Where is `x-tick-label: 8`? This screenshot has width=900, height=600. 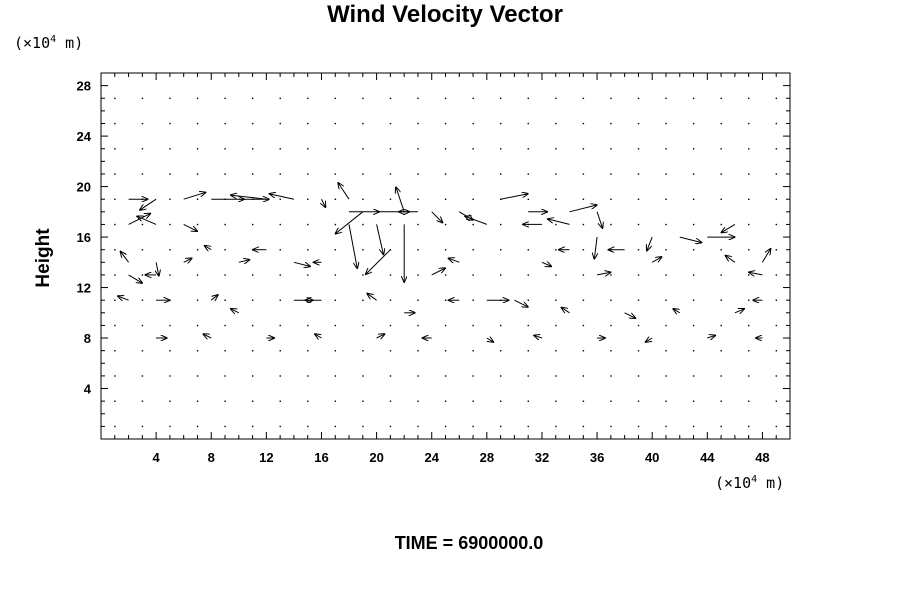 x-tick-label: 8 is located at coordinates (211, 457).